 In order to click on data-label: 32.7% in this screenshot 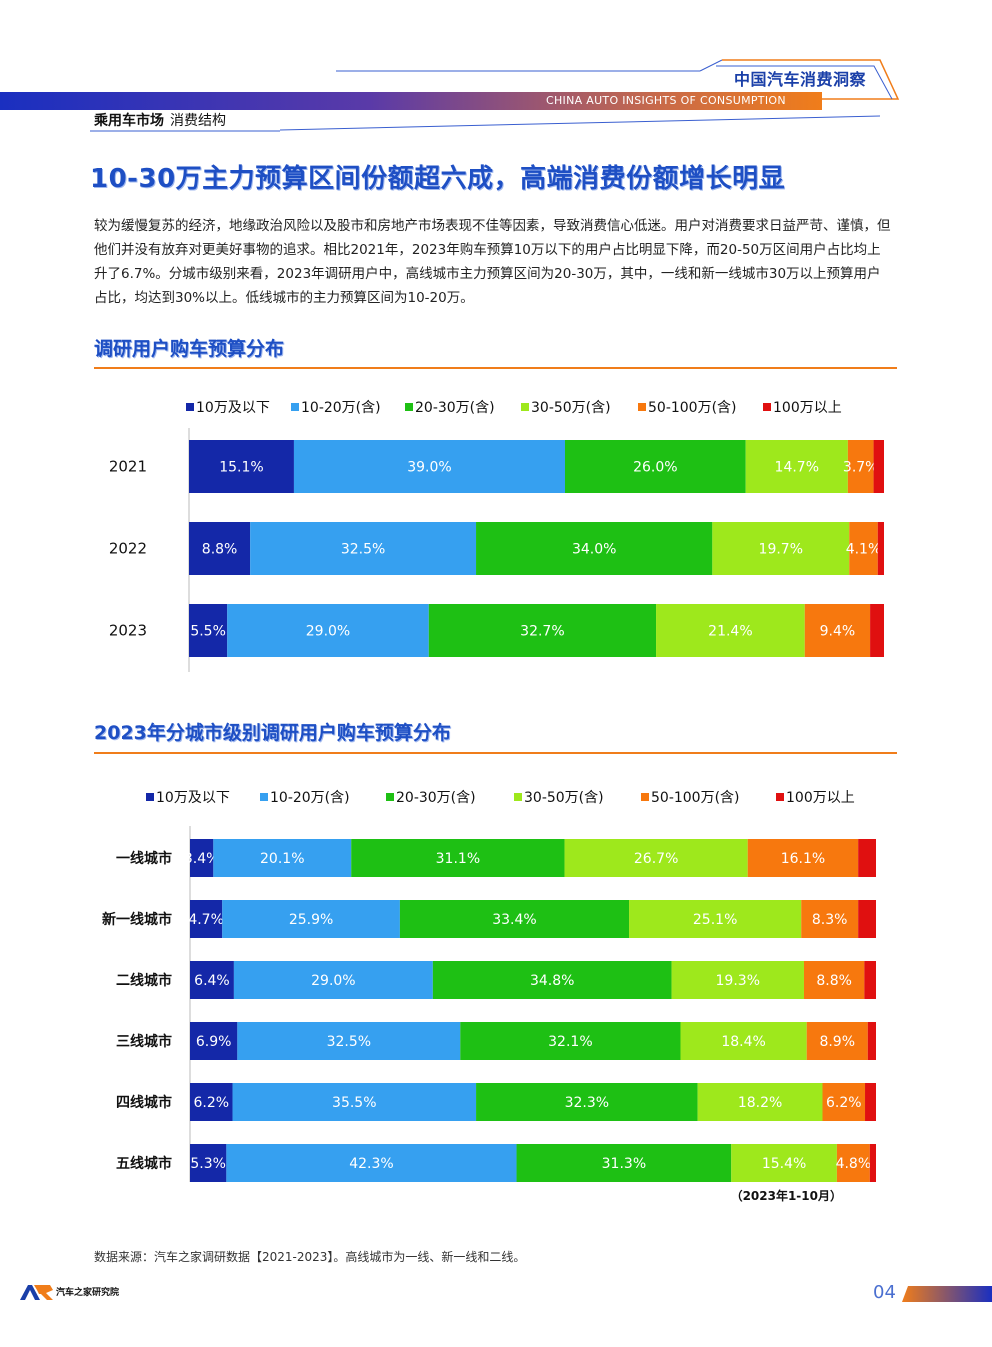, I will do `click(542, 632)`.